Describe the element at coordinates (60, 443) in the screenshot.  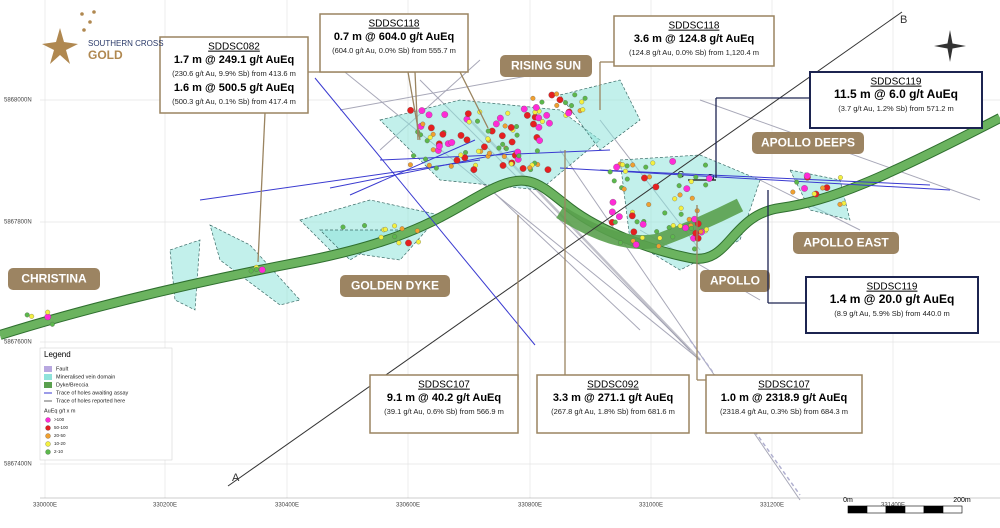
I see `legend-grade: 10-20` at that location.